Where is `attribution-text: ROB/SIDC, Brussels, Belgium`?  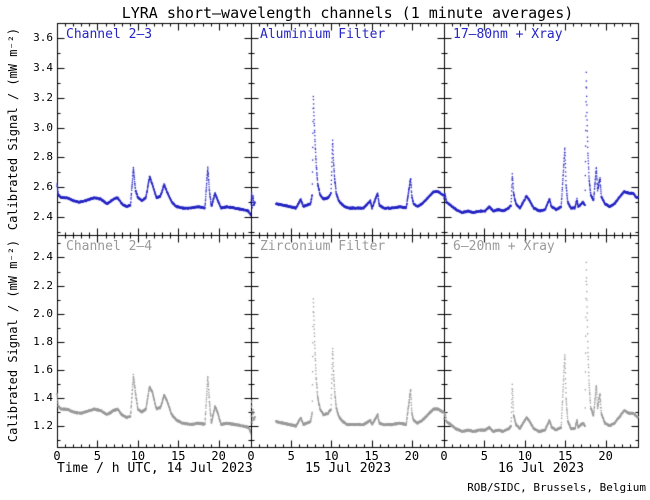 attribution-text: ROB/SIDC, Brussels, Belgium is located at coordinates (556, 487).